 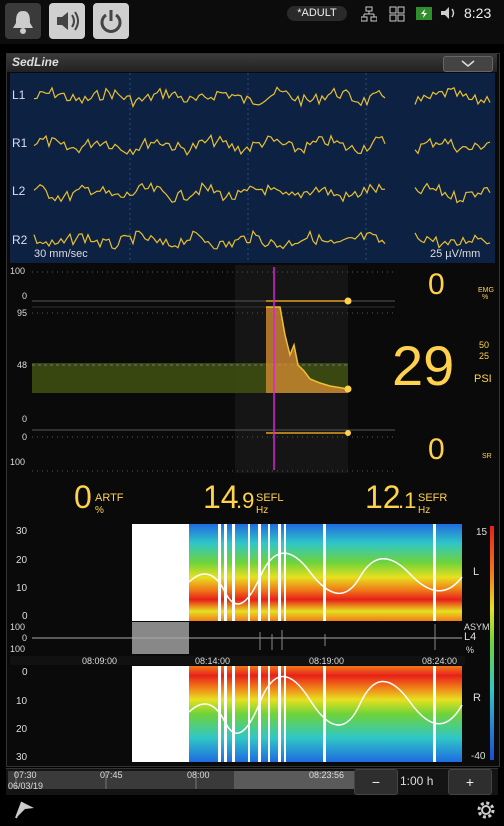 What do you see at coordinates (486, 810) in the screenshot?
I see `settings-gear-icon` at bounding box center [486, 810].